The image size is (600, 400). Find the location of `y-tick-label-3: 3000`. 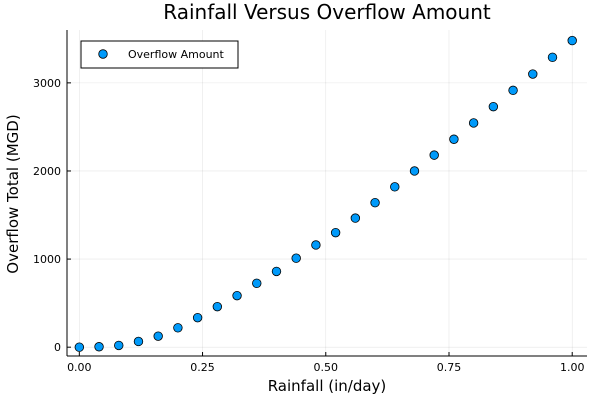

y-tick-label-3: 3000 is located at coordinates (47, 83).